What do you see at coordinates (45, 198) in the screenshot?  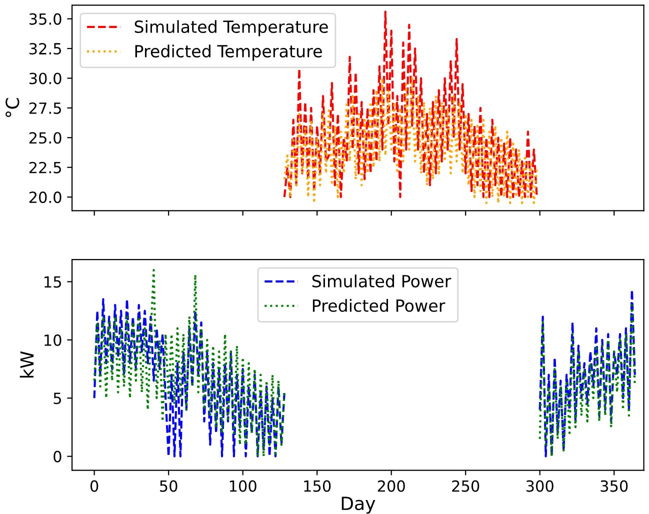 I see `y-tick-label: 20.0` at bounding box center [45, 198].